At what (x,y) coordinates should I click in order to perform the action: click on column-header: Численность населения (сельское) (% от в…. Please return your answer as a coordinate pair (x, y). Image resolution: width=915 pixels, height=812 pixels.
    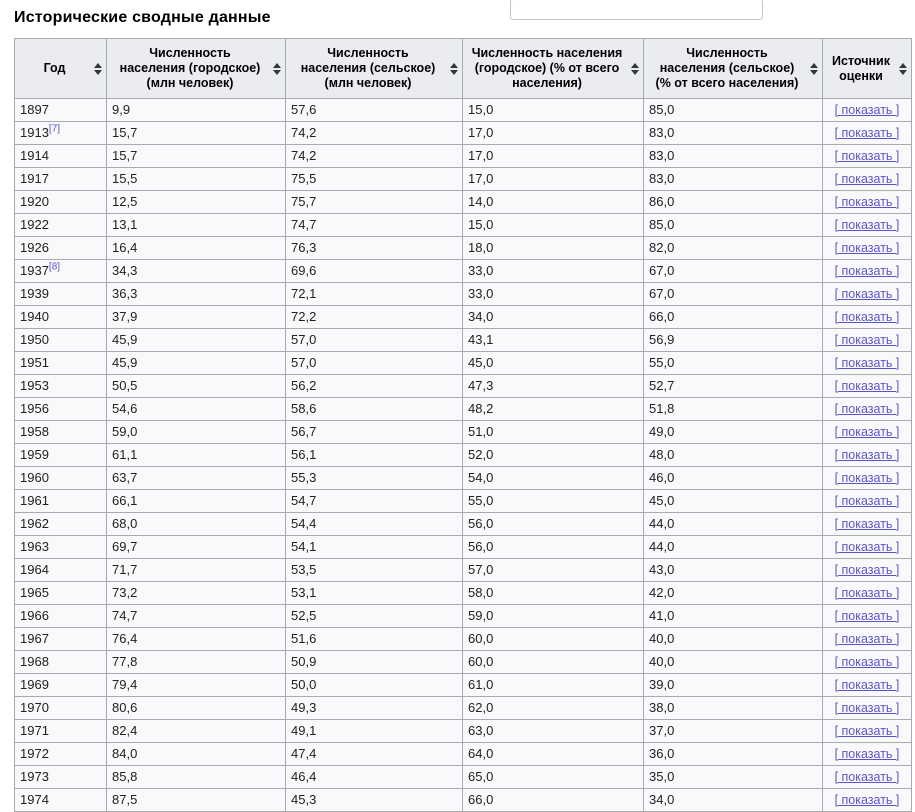
    Looking at the image, I should click on (733, 68).